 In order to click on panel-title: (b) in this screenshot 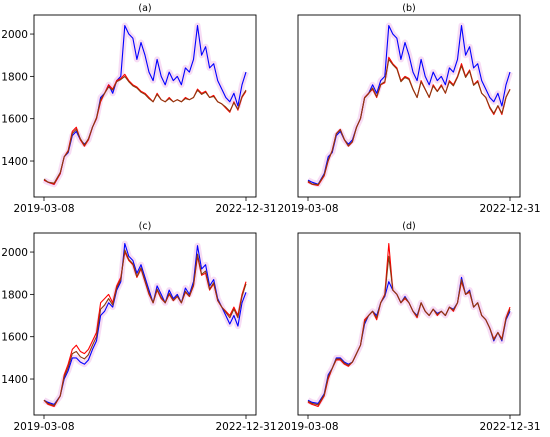, I will do `click(408, 8)`.